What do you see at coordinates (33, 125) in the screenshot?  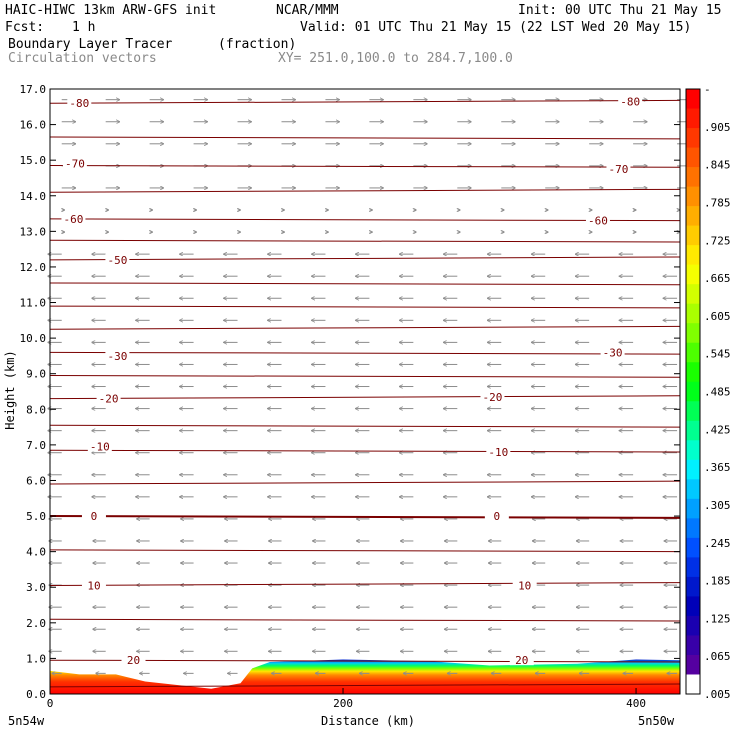 I see `y-tick-label: 16.0` at bounding box center [33, 125].